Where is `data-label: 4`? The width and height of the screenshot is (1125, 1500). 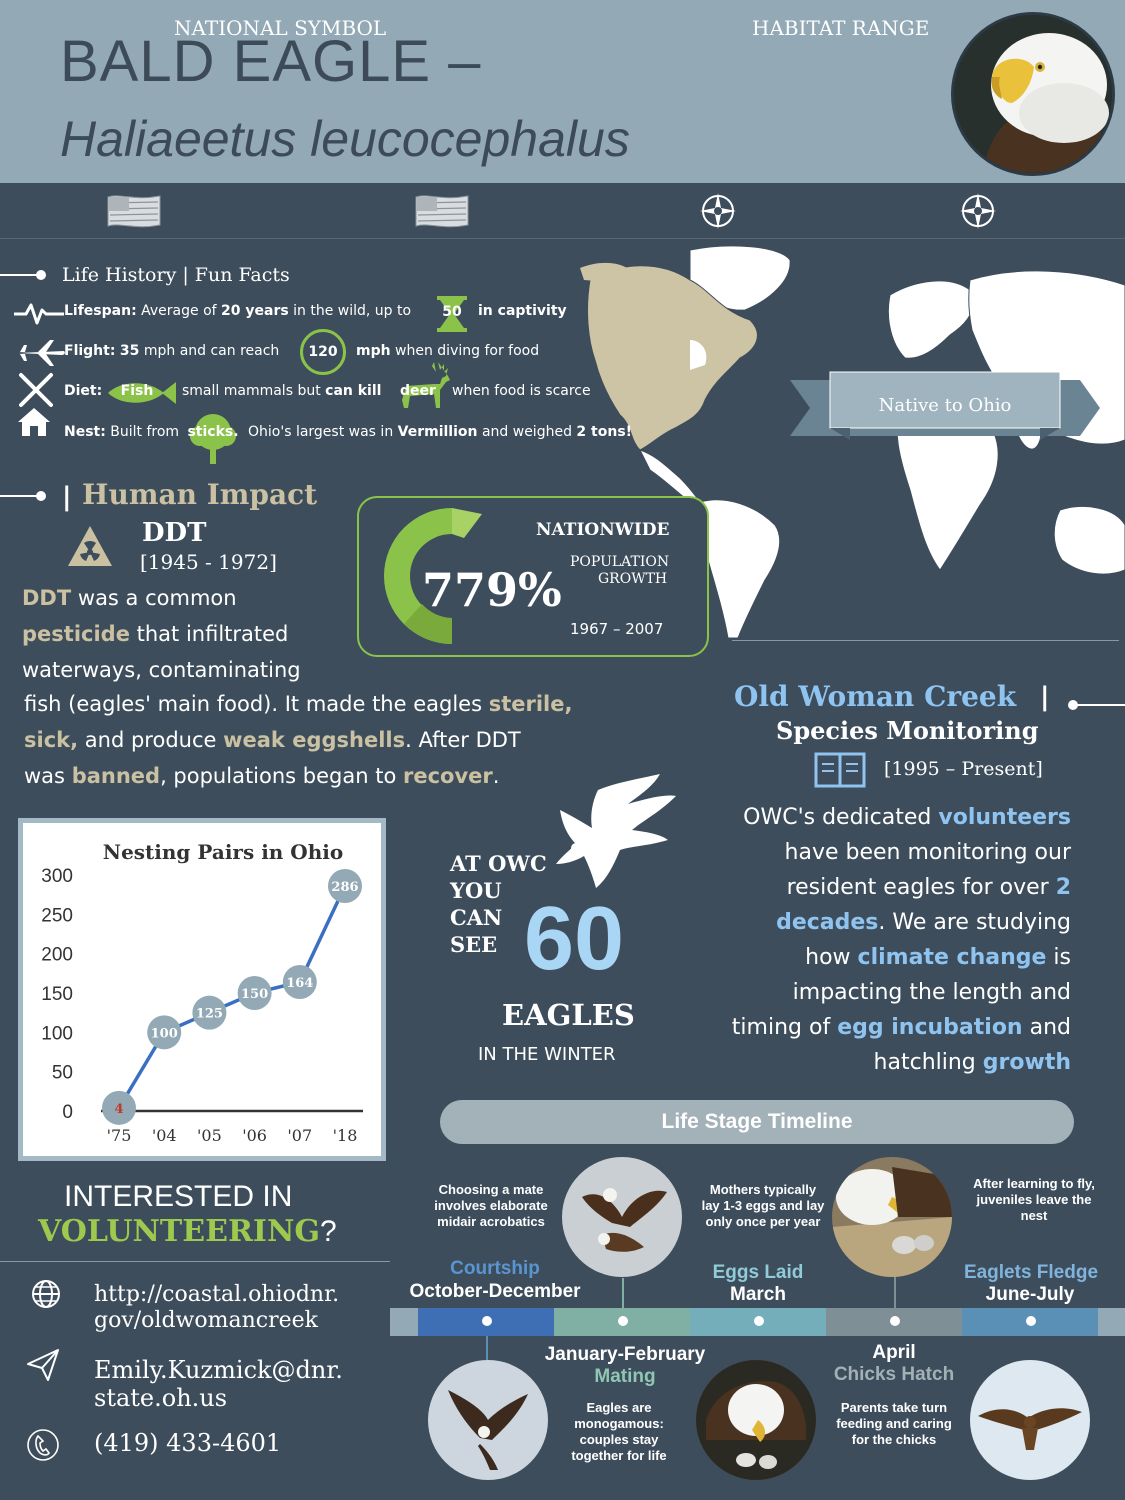 data-label: 4 is located at coordinates (118, 1109).